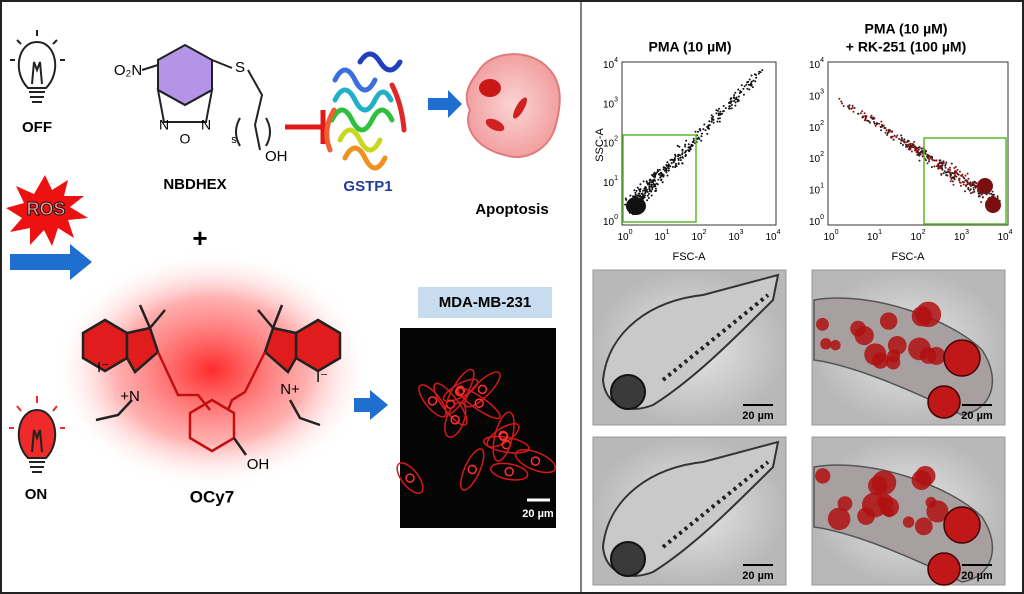  What do you see at coordinates (455, 419) in the screenshot?
I see `cell` at bounding box center [455, 419].